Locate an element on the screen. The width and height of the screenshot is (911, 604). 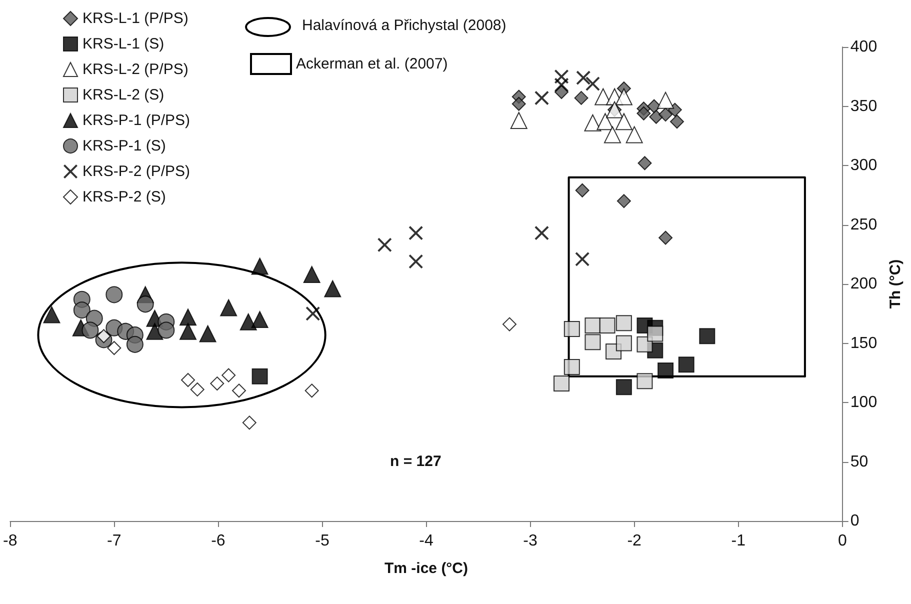
y-axis-title: Th (°C) is located at coordinates (895, 284).